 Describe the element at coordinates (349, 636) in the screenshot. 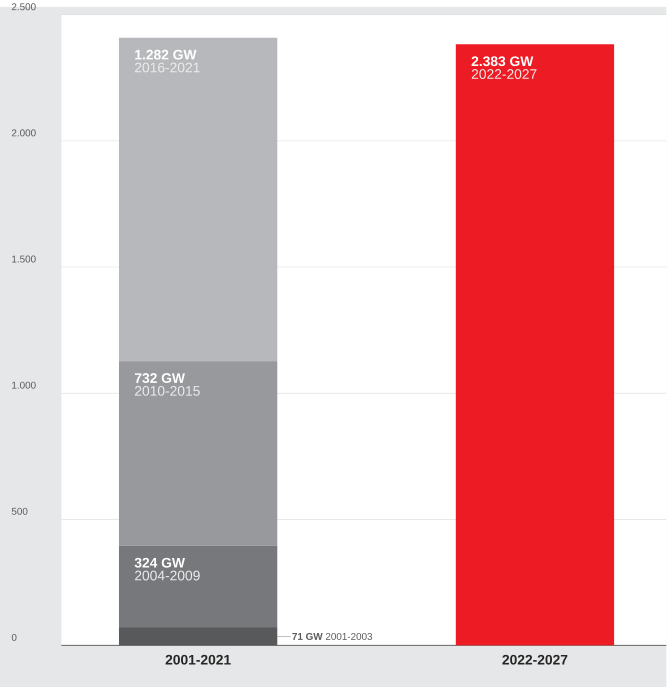

I see `text: 2001-2003` at that location.